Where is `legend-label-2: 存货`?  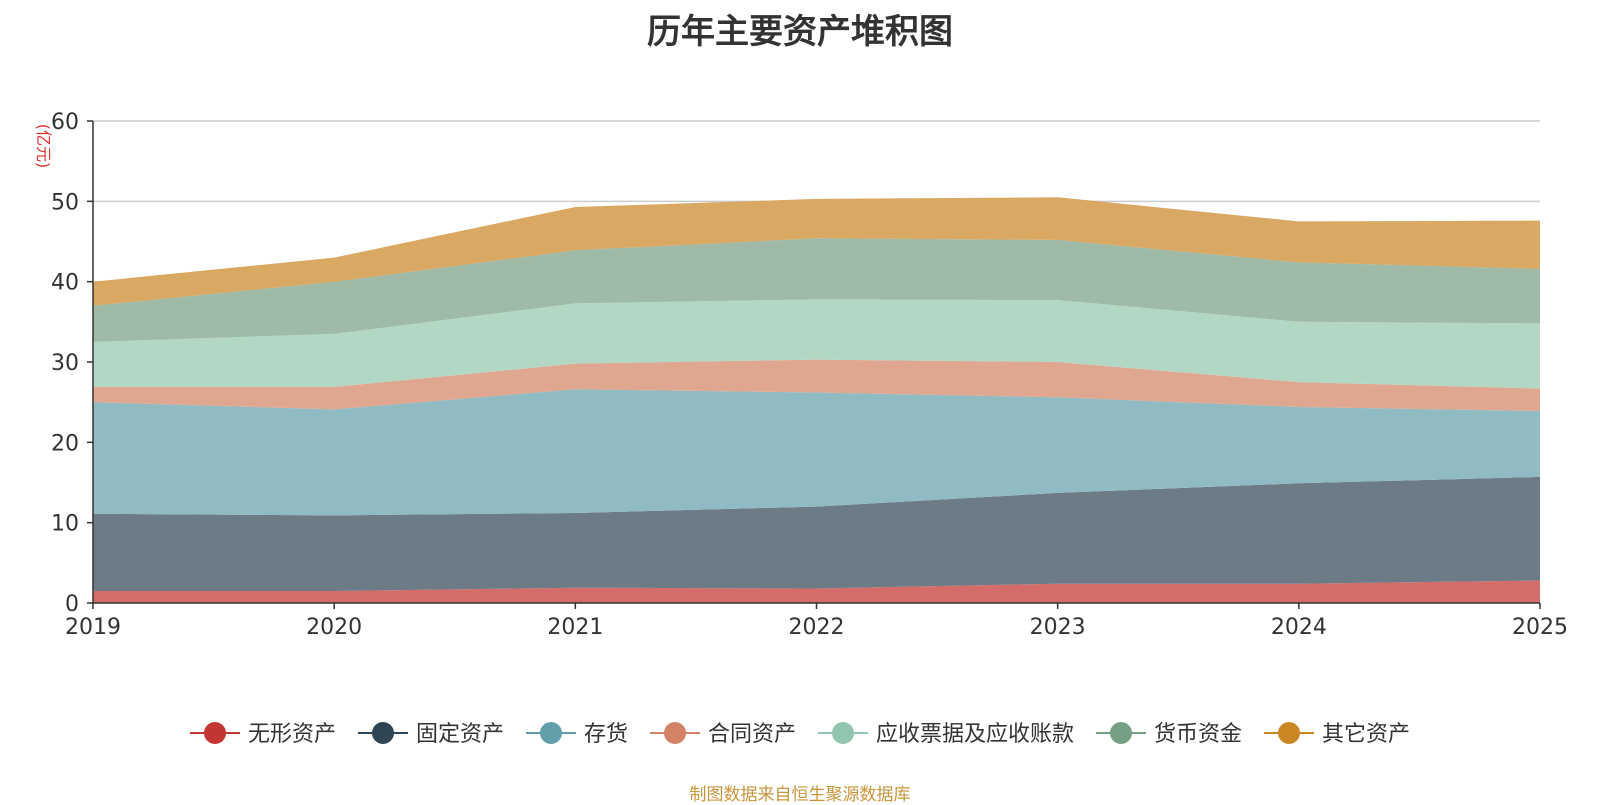
legend-label-2: 存货 is located at coordinates (606, 734).